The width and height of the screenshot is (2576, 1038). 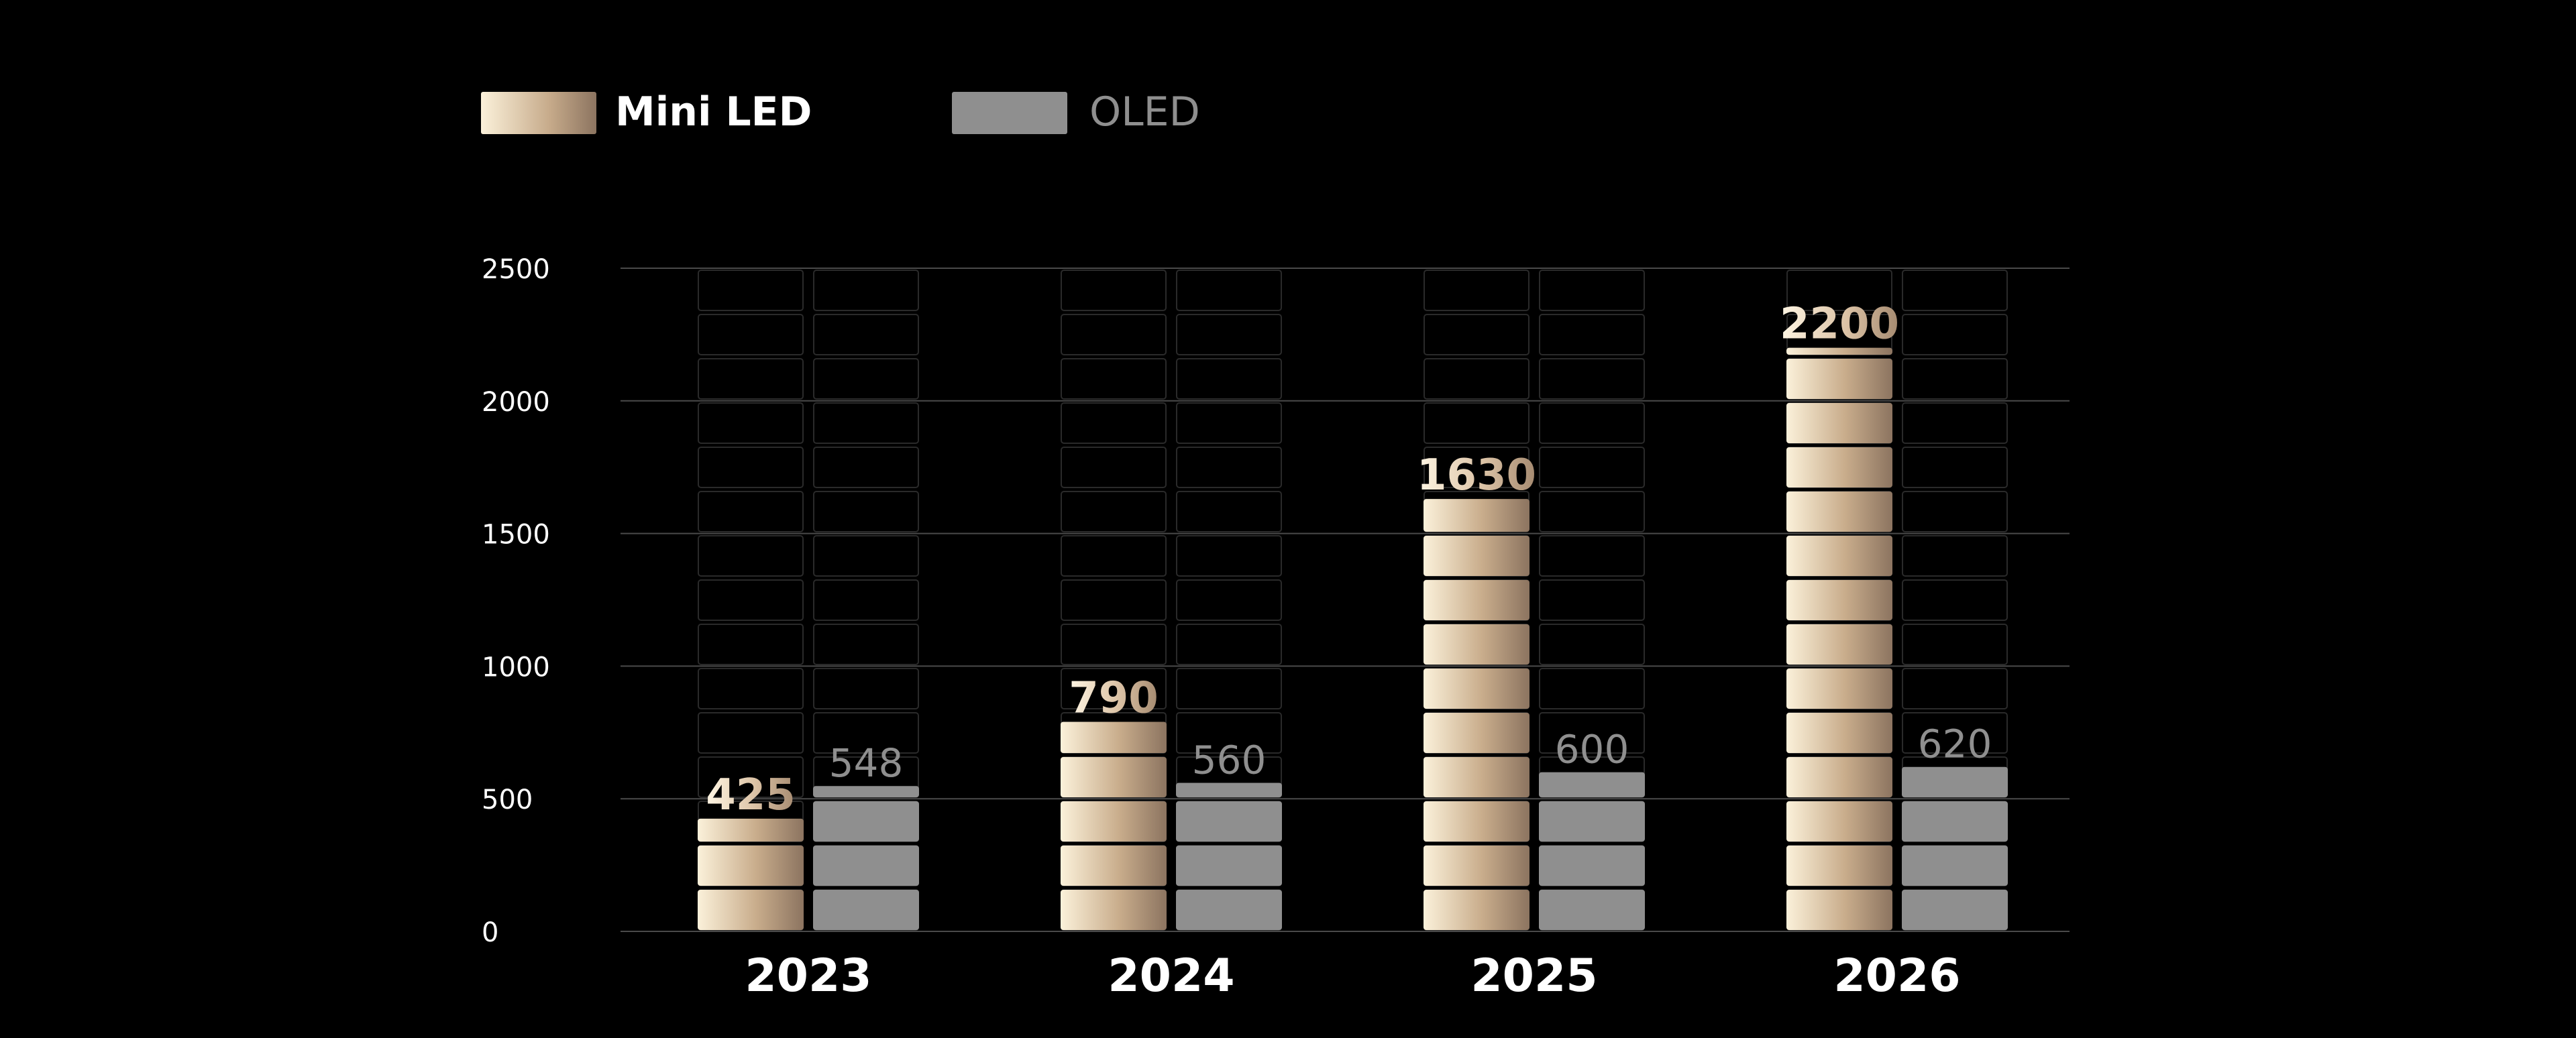 I want to click on x-tick-label: 2023, so click(x=808, y=975).